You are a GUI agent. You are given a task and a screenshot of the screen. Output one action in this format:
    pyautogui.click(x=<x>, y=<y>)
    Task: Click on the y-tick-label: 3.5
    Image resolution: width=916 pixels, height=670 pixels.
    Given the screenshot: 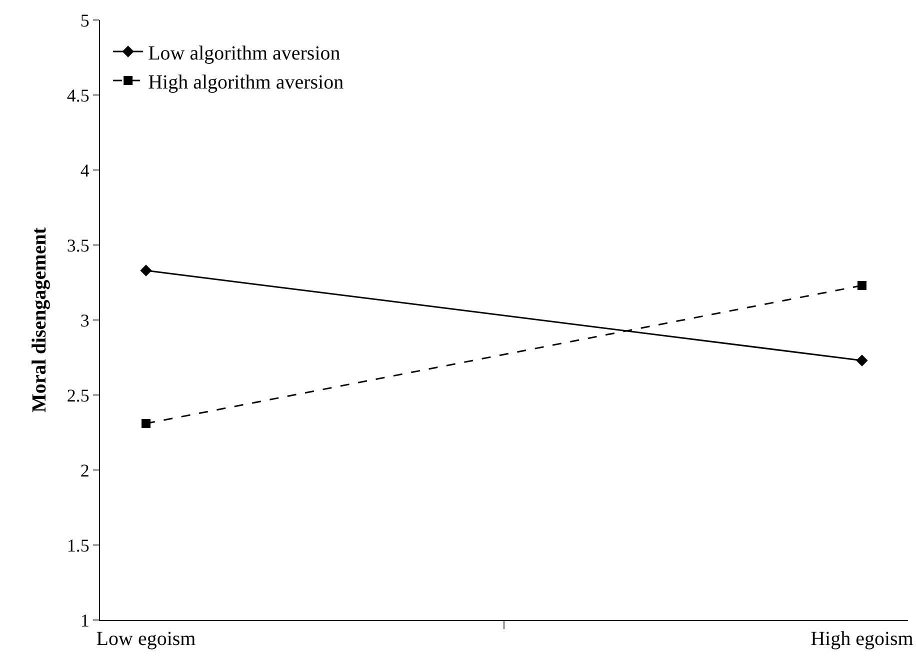 What is the action you would take?
    pyautogui.click(x=78, y=245)
    